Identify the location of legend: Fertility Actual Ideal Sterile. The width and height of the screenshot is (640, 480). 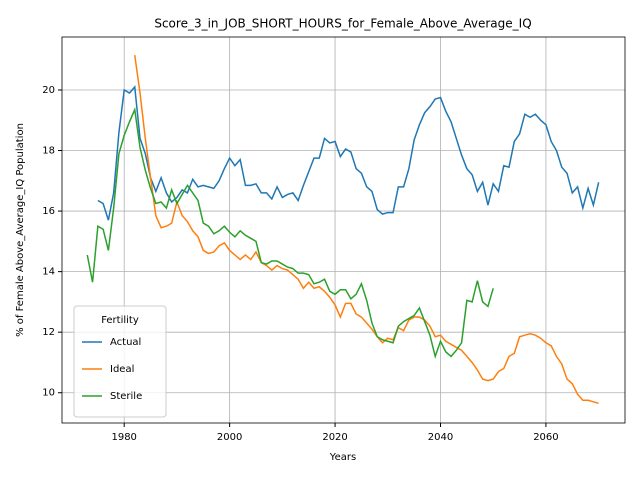
(120, 361).